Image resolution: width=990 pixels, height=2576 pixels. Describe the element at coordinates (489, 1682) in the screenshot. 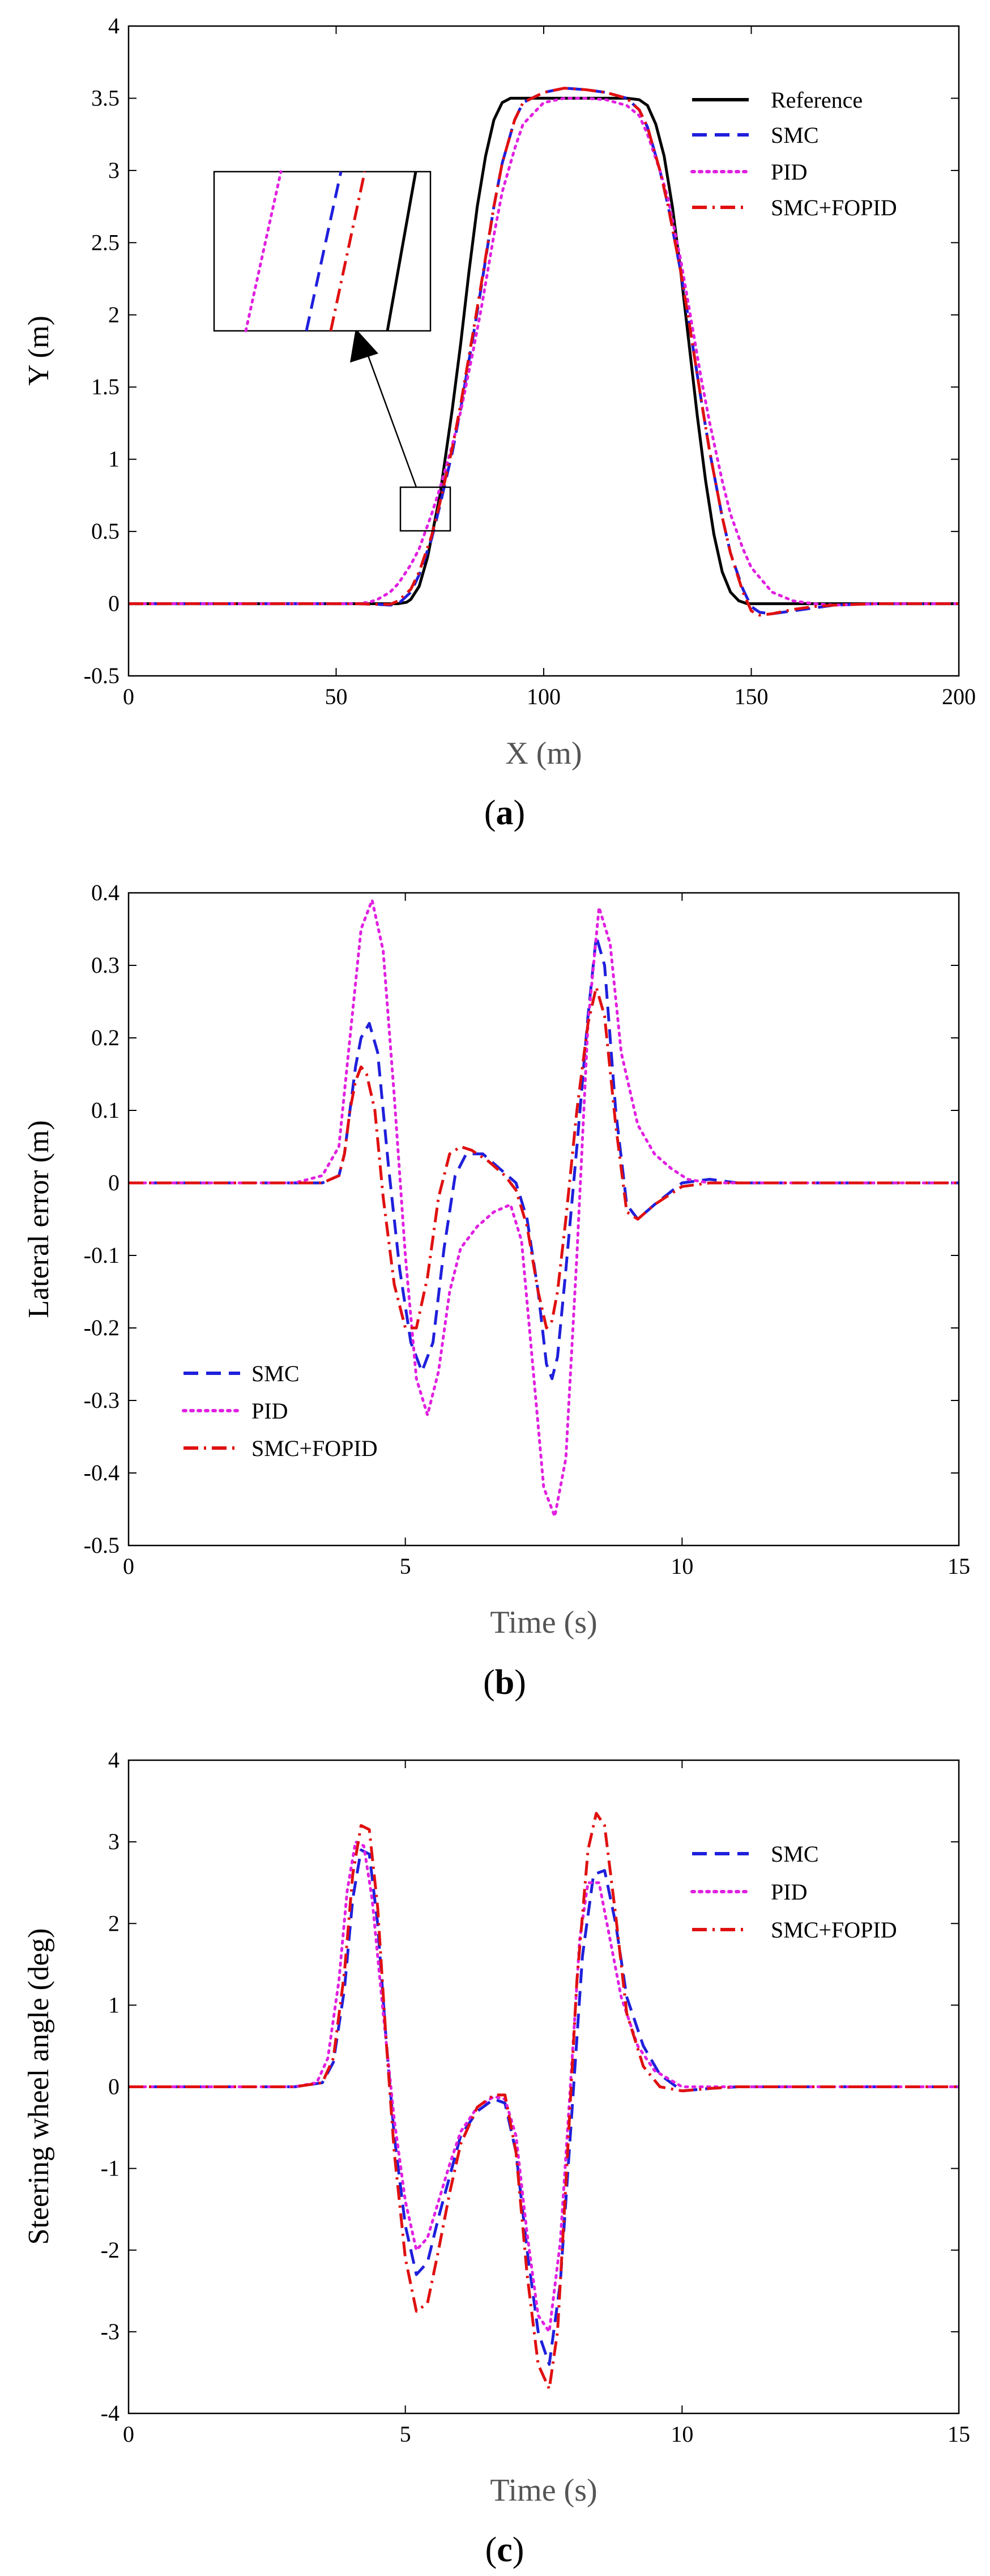

I see `caption-b-open: (` at that location.